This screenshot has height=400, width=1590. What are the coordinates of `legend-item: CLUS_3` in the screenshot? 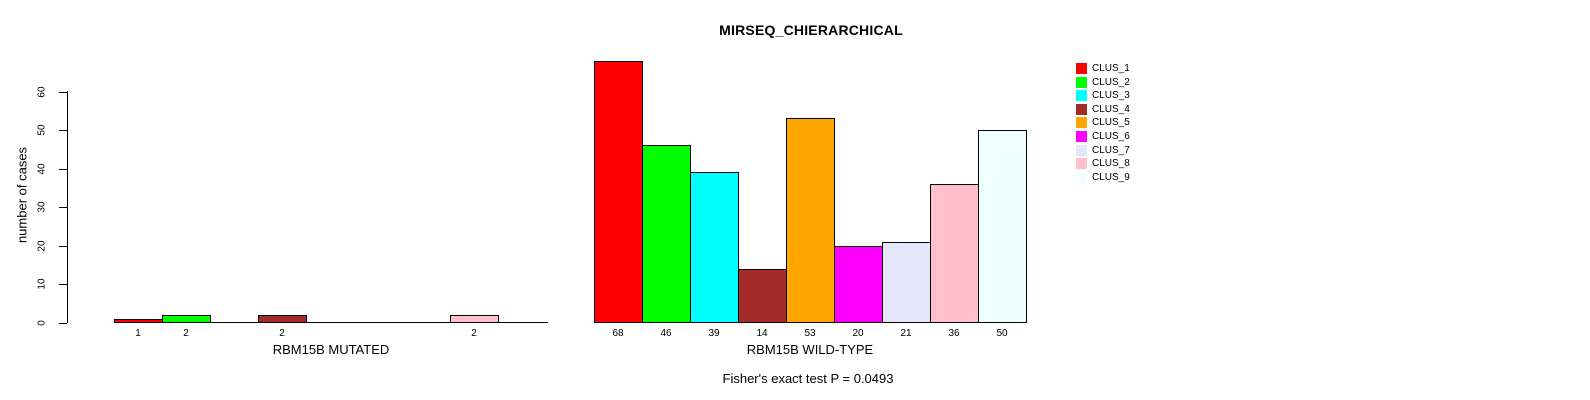 It's located at (1103, 95).